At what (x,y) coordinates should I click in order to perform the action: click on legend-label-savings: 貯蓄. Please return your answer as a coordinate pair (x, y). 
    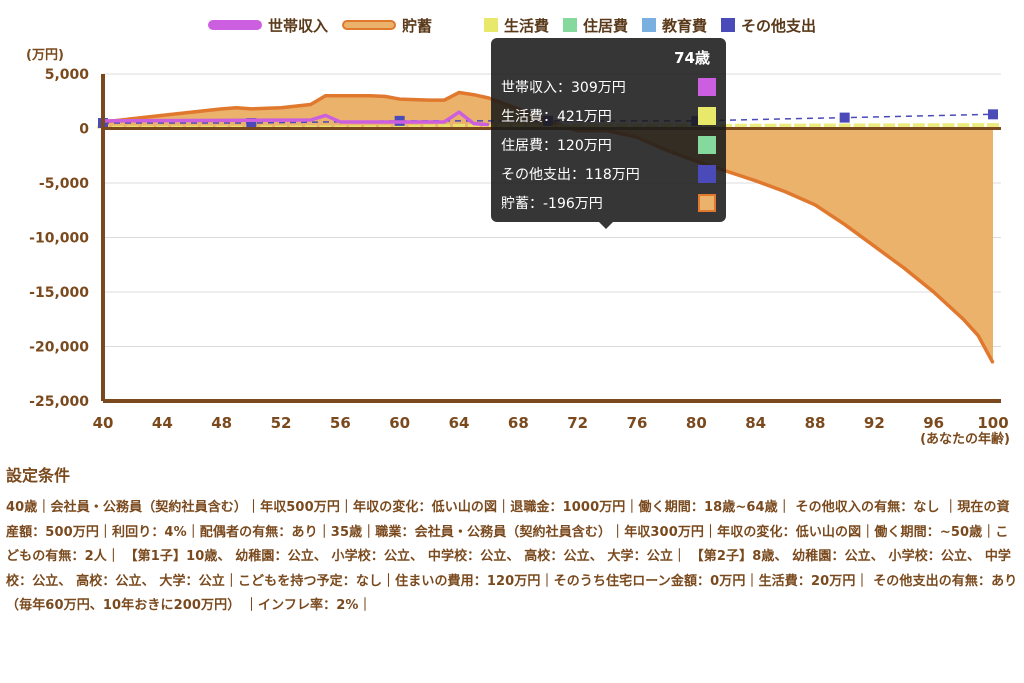
    Looking at the image, I should click on (416, 25).